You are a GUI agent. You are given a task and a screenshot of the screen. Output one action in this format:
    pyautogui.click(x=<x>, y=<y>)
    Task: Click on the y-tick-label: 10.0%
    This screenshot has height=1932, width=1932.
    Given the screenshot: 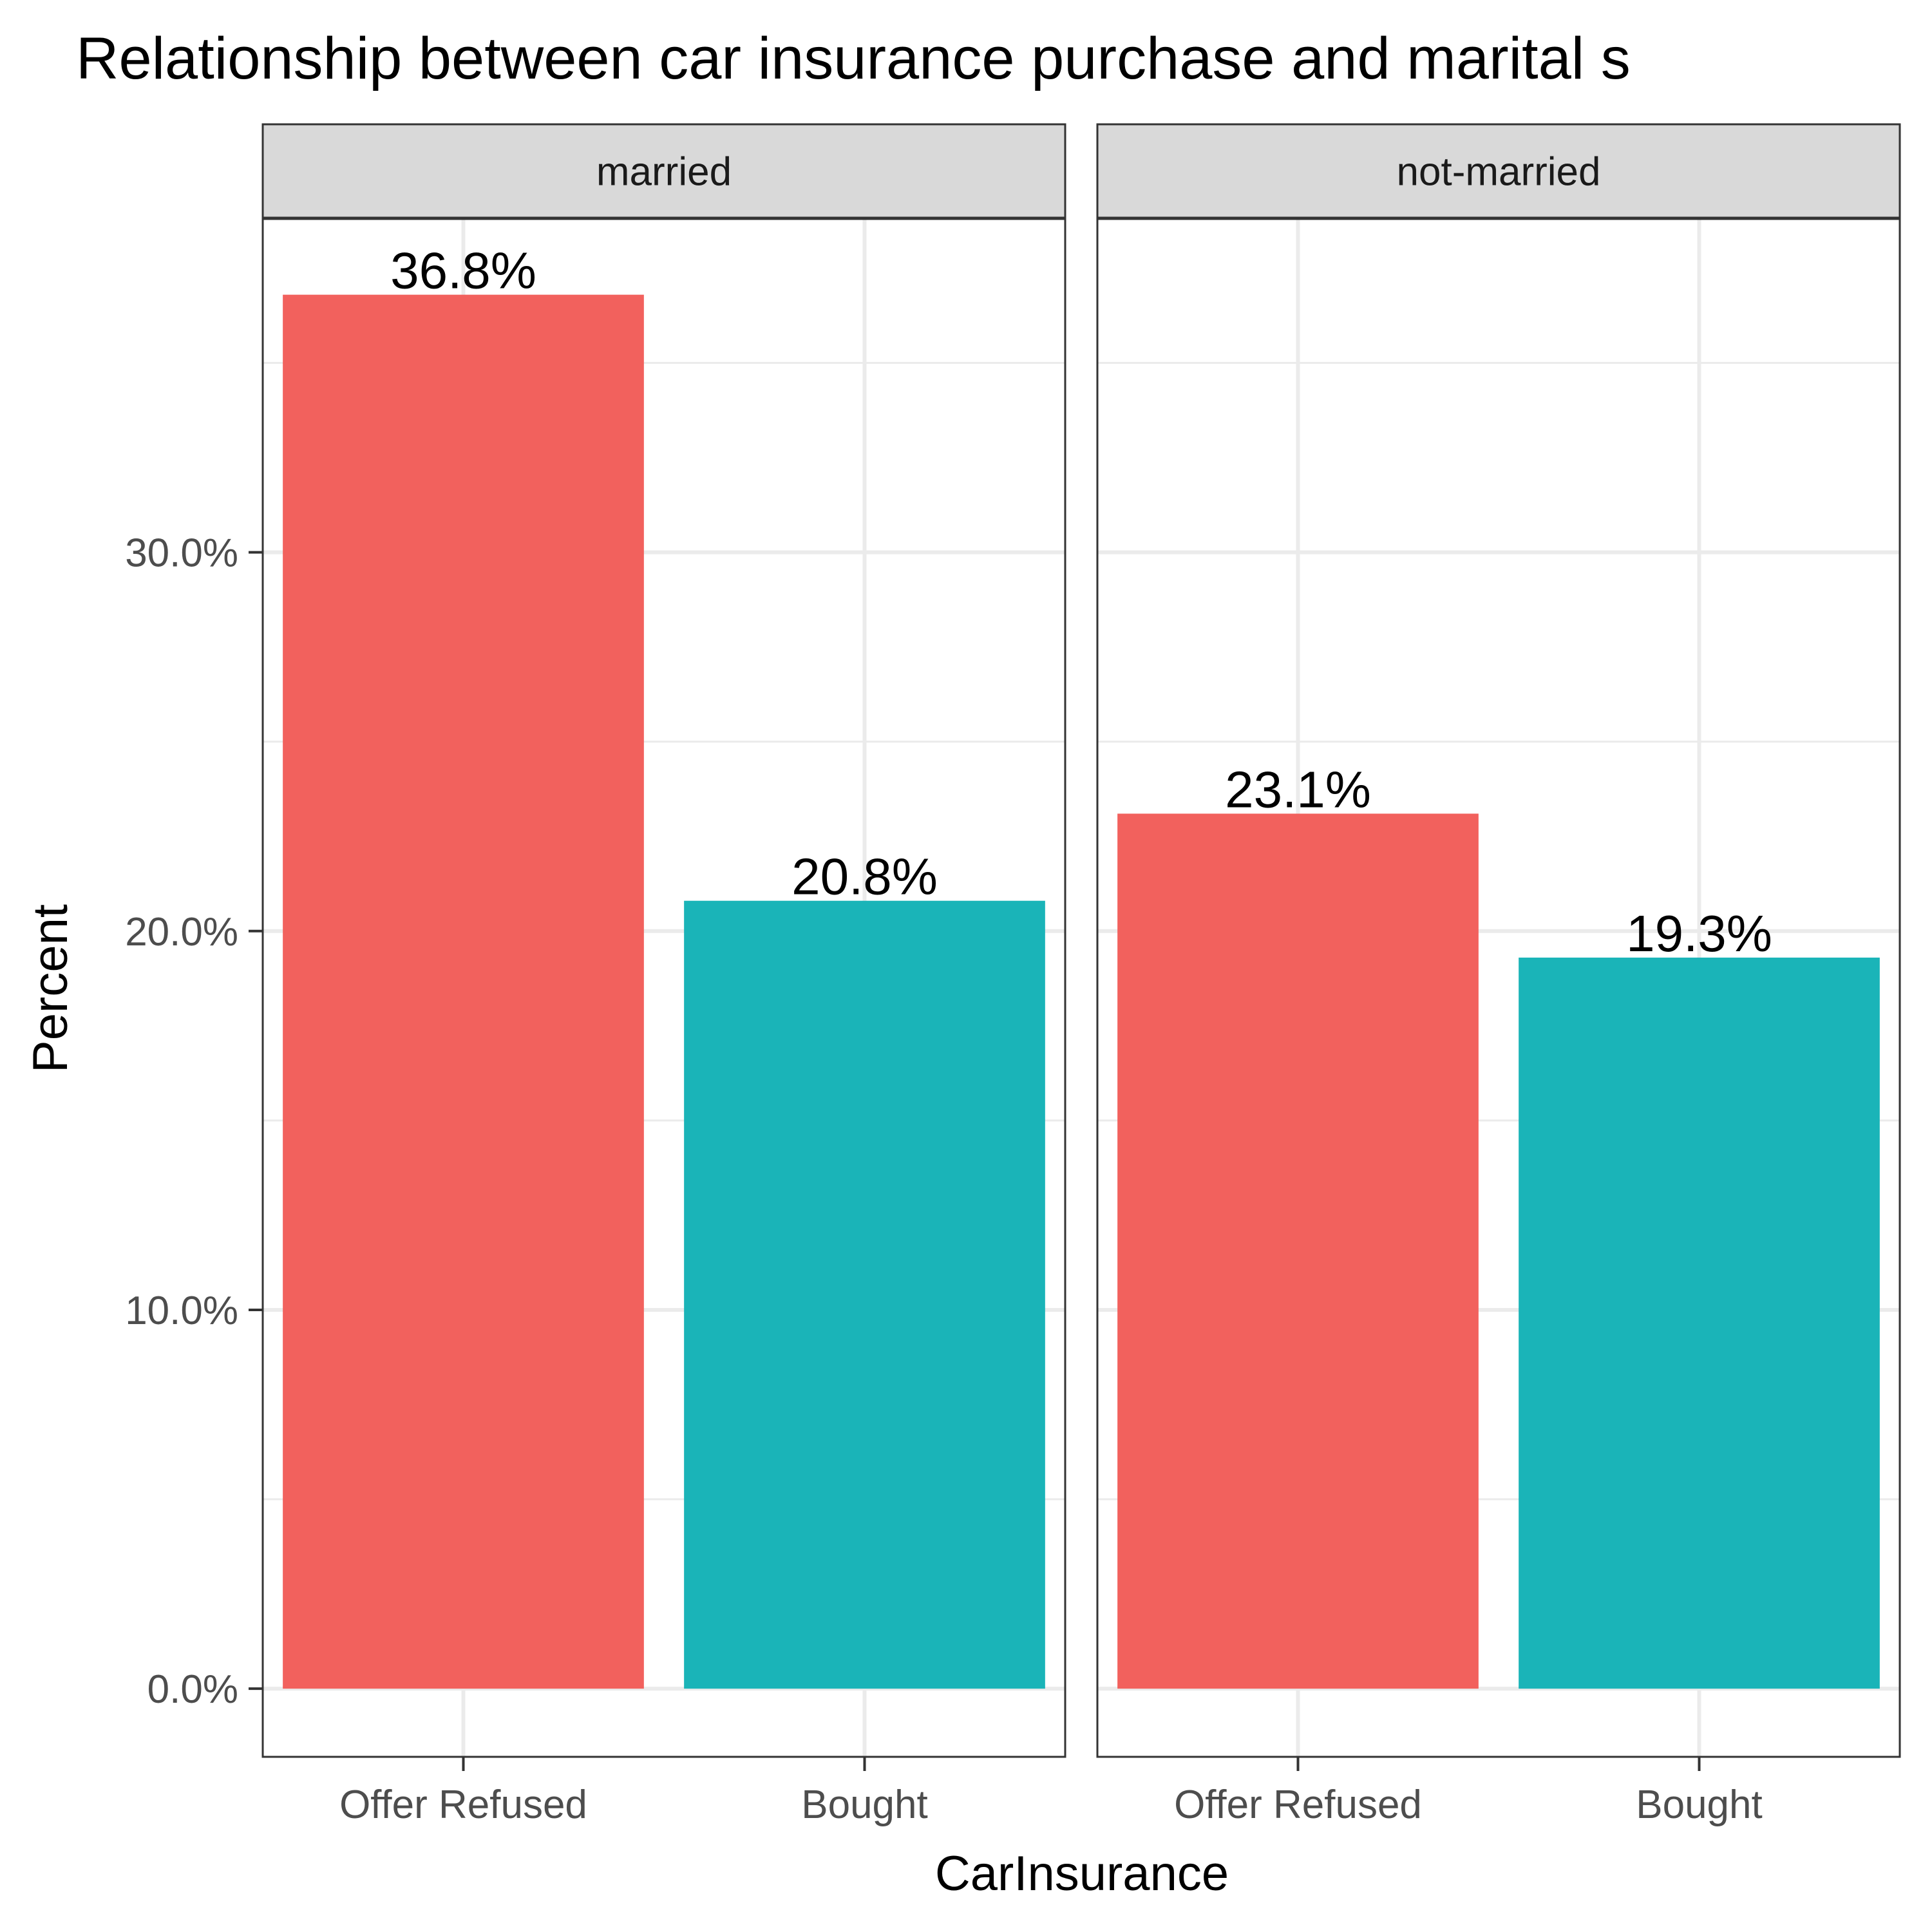 What is the action you would take?
    pyautogui.click(x=182, y=1311)
    